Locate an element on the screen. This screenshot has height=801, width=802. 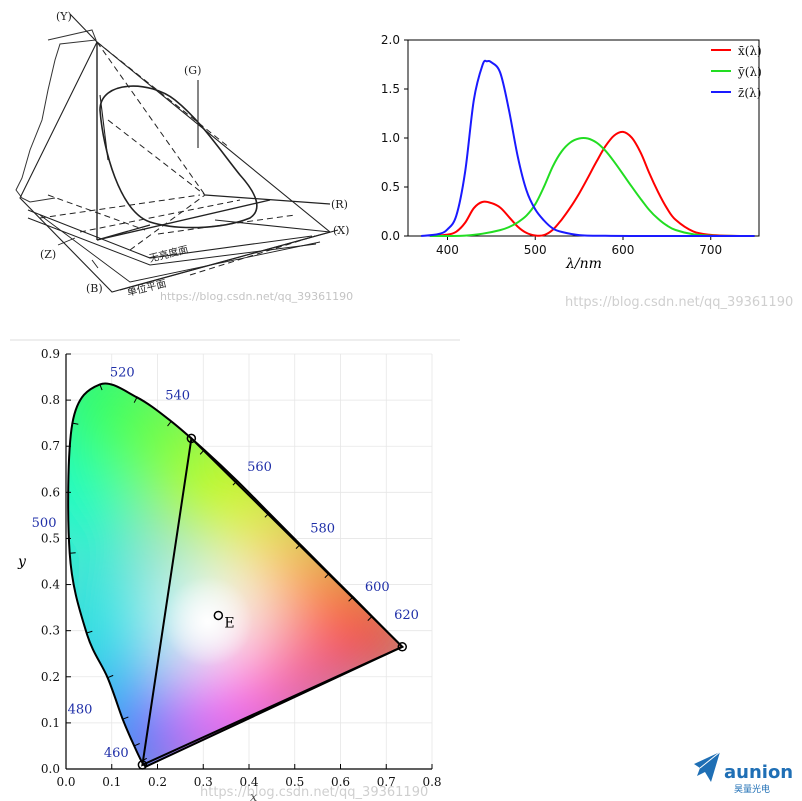
label-x: (X) is located at coordinates (341, 230).